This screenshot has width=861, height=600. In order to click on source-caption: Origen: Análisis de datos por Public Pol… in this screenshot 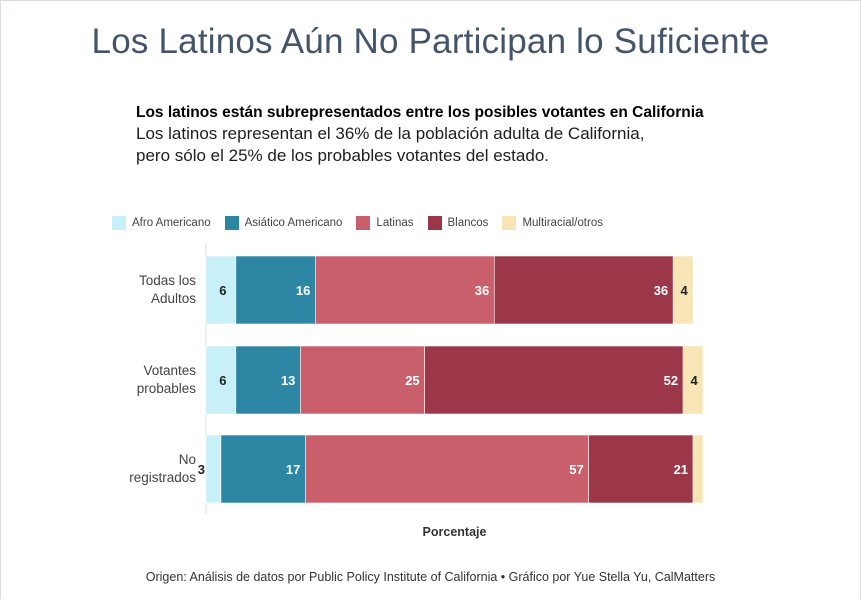, I will do `click(430, 577)`.